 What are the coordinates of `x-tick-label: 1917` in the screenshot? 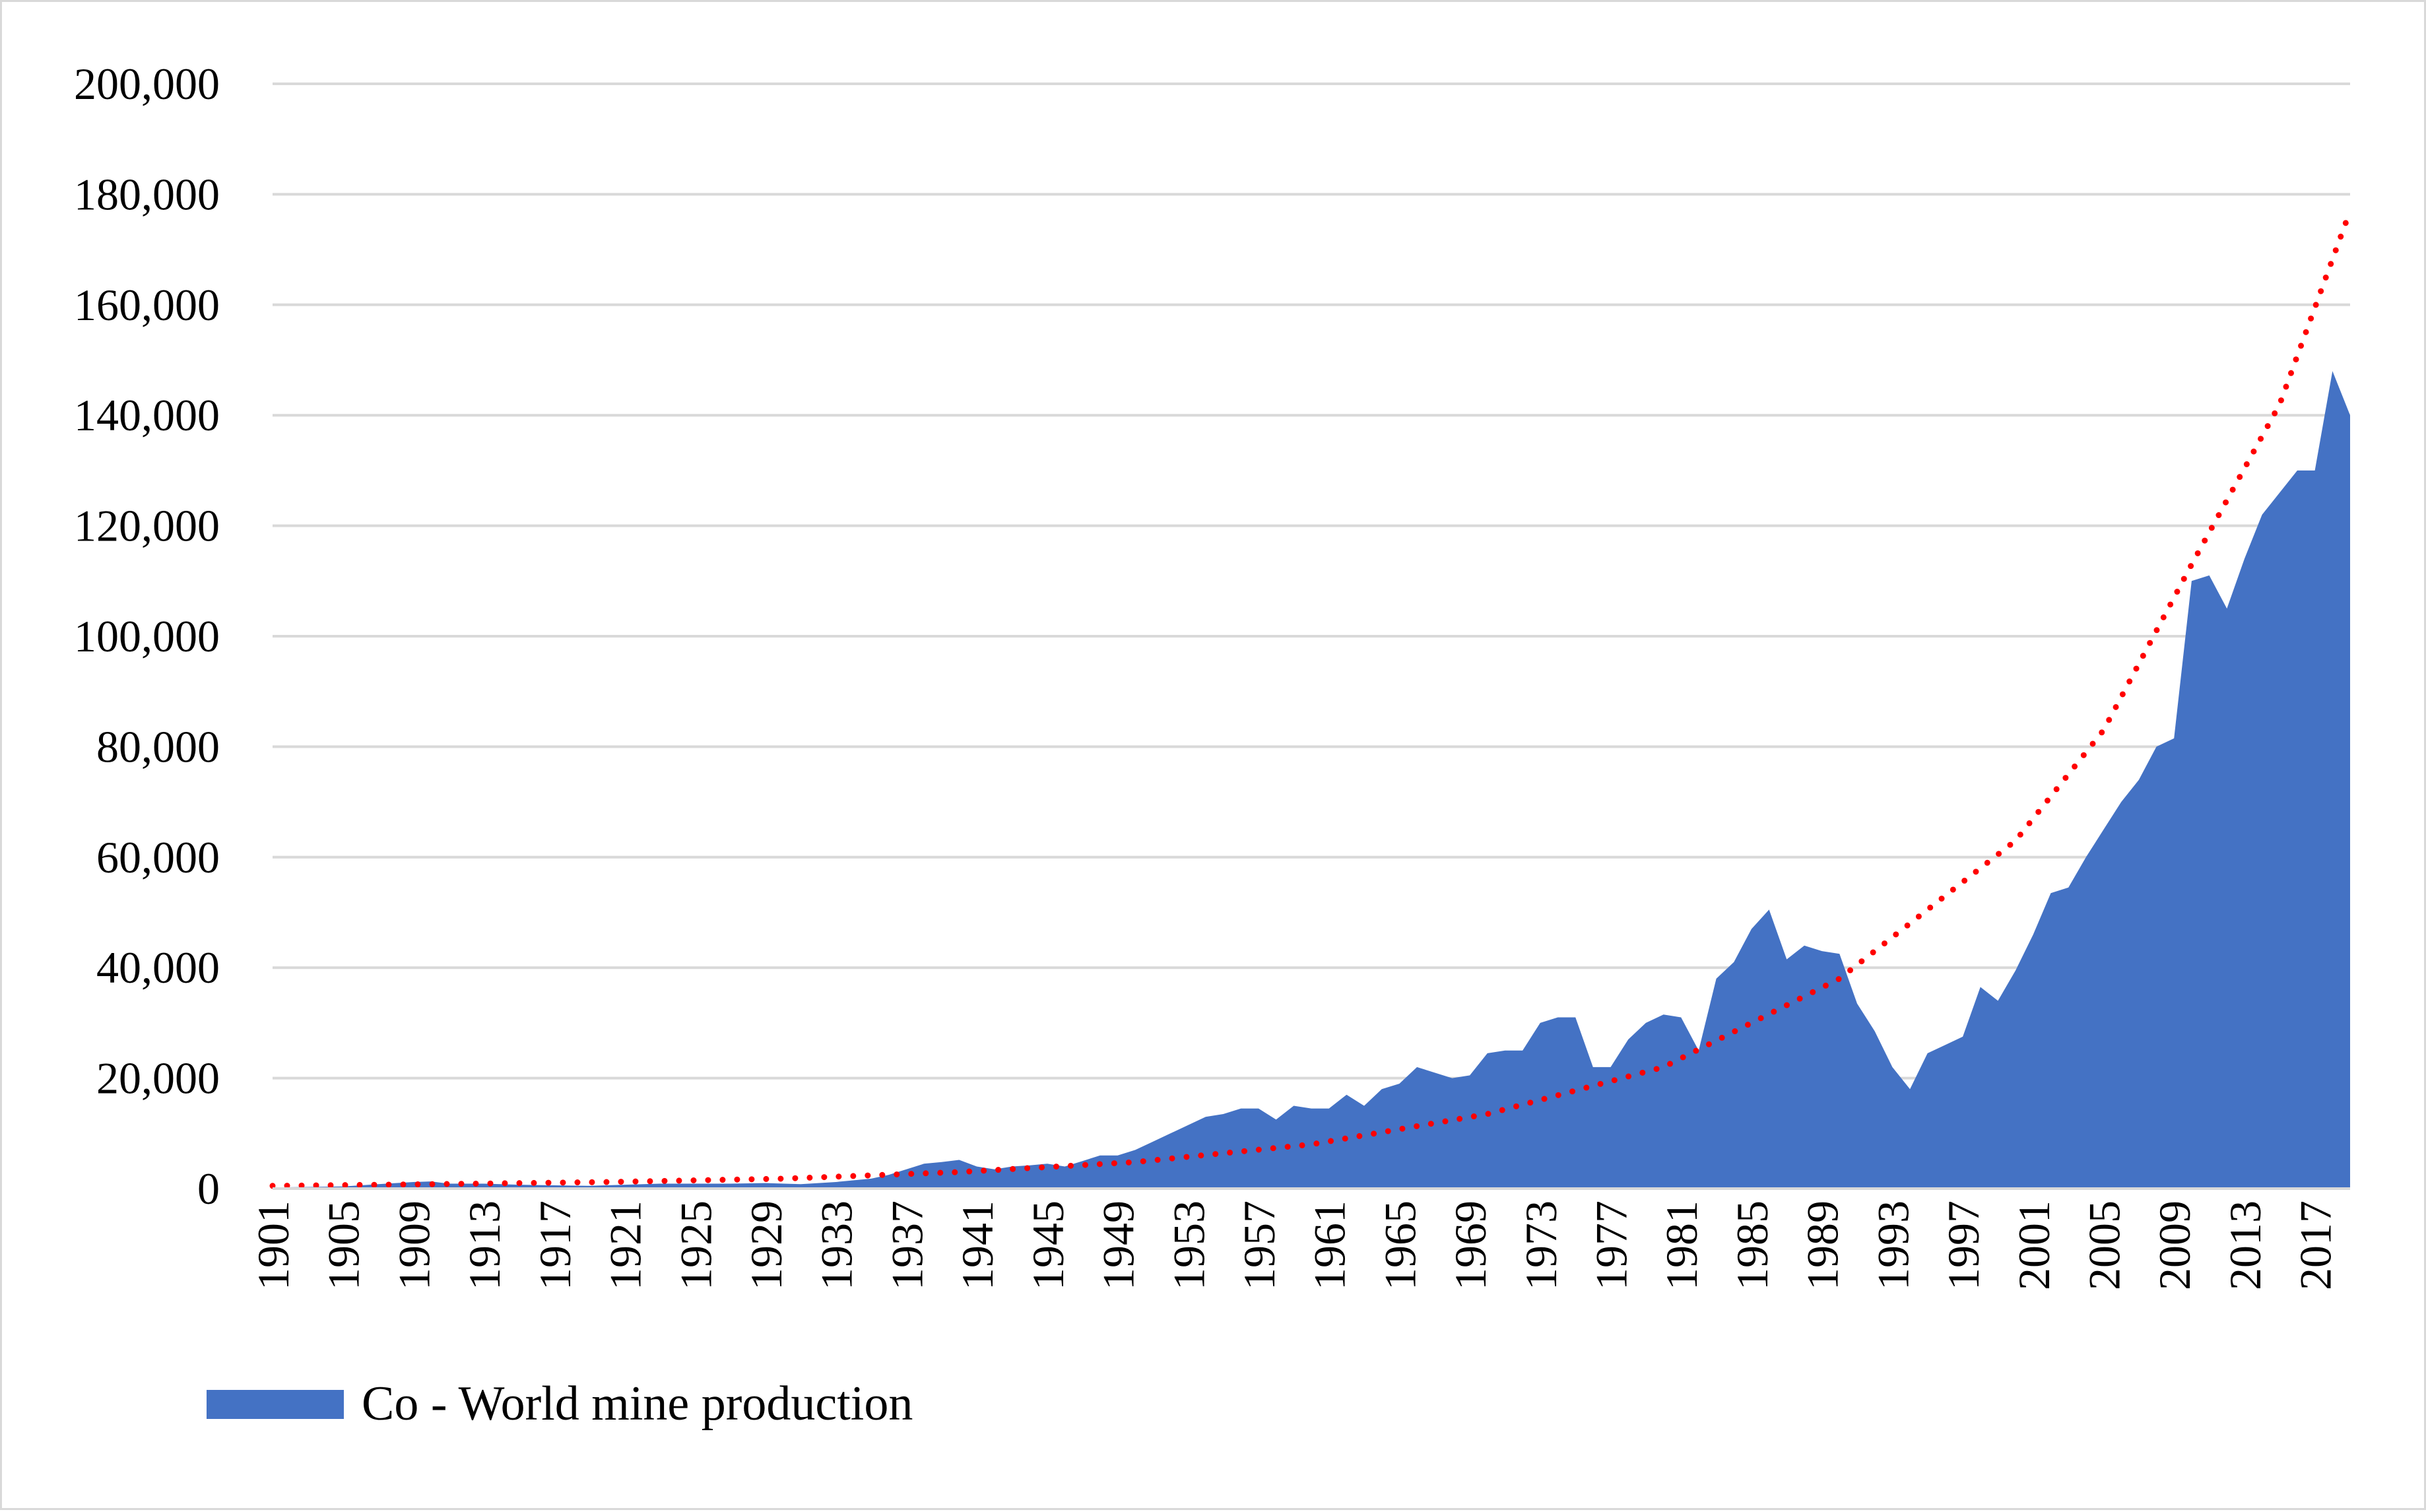 It's located at (555, 1245).